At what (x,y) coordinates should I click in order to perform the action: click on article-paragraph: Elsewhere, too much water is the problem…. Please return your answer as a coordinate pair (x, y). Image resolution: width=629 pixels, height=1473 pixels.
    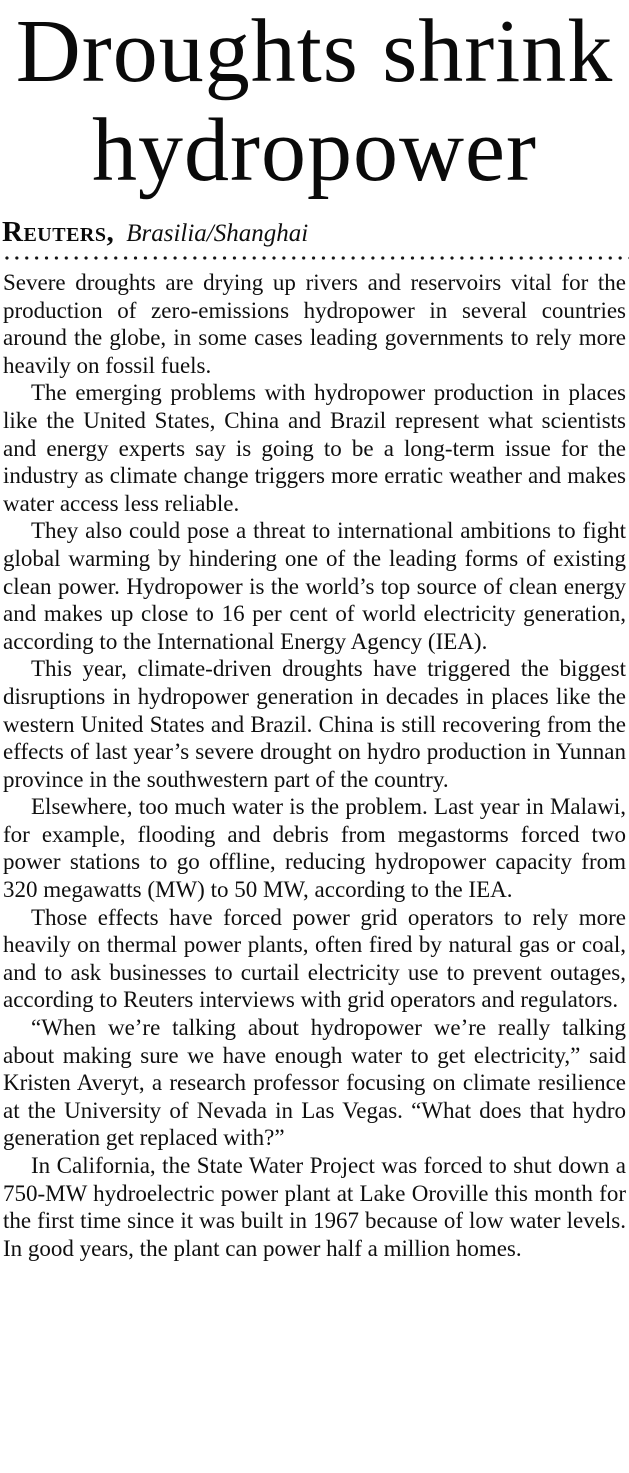
    Looking at the image, I should click on (314, 848).